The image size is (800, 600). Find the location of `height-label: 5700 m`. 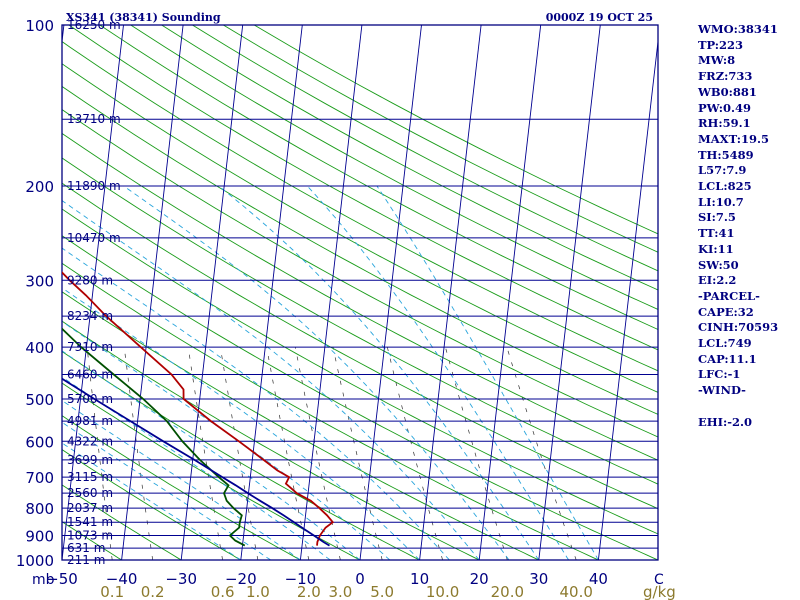

height-label: 5700 m is located at coordinates (90, 399).